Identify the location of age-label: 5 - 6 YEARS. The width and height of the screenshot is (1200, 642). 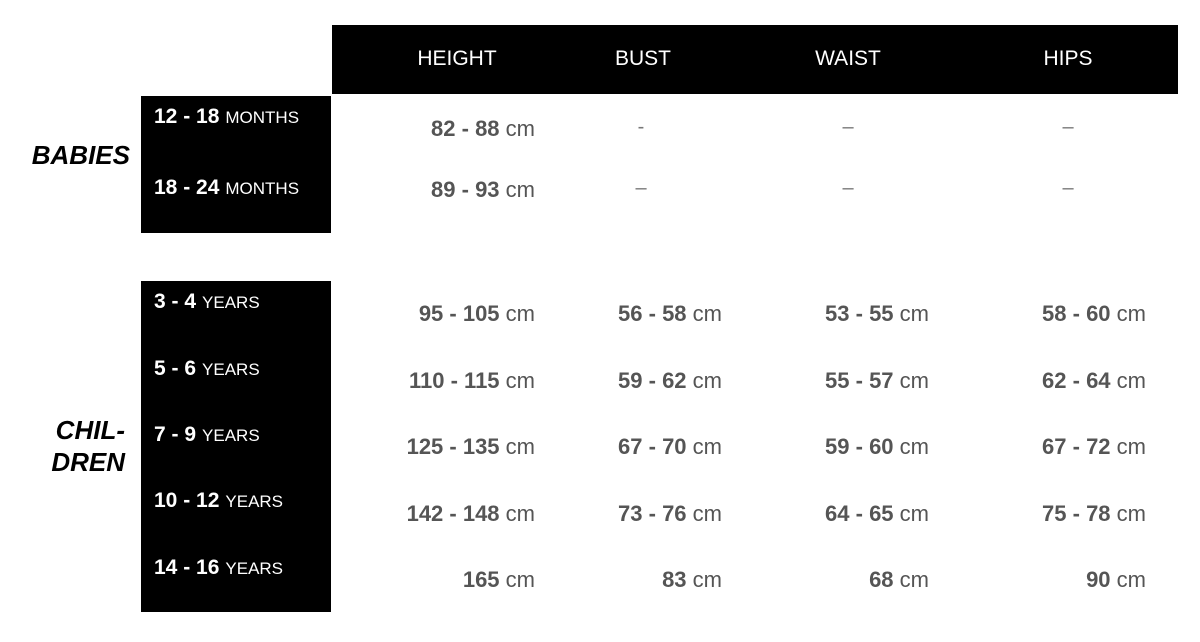
(207, 369).